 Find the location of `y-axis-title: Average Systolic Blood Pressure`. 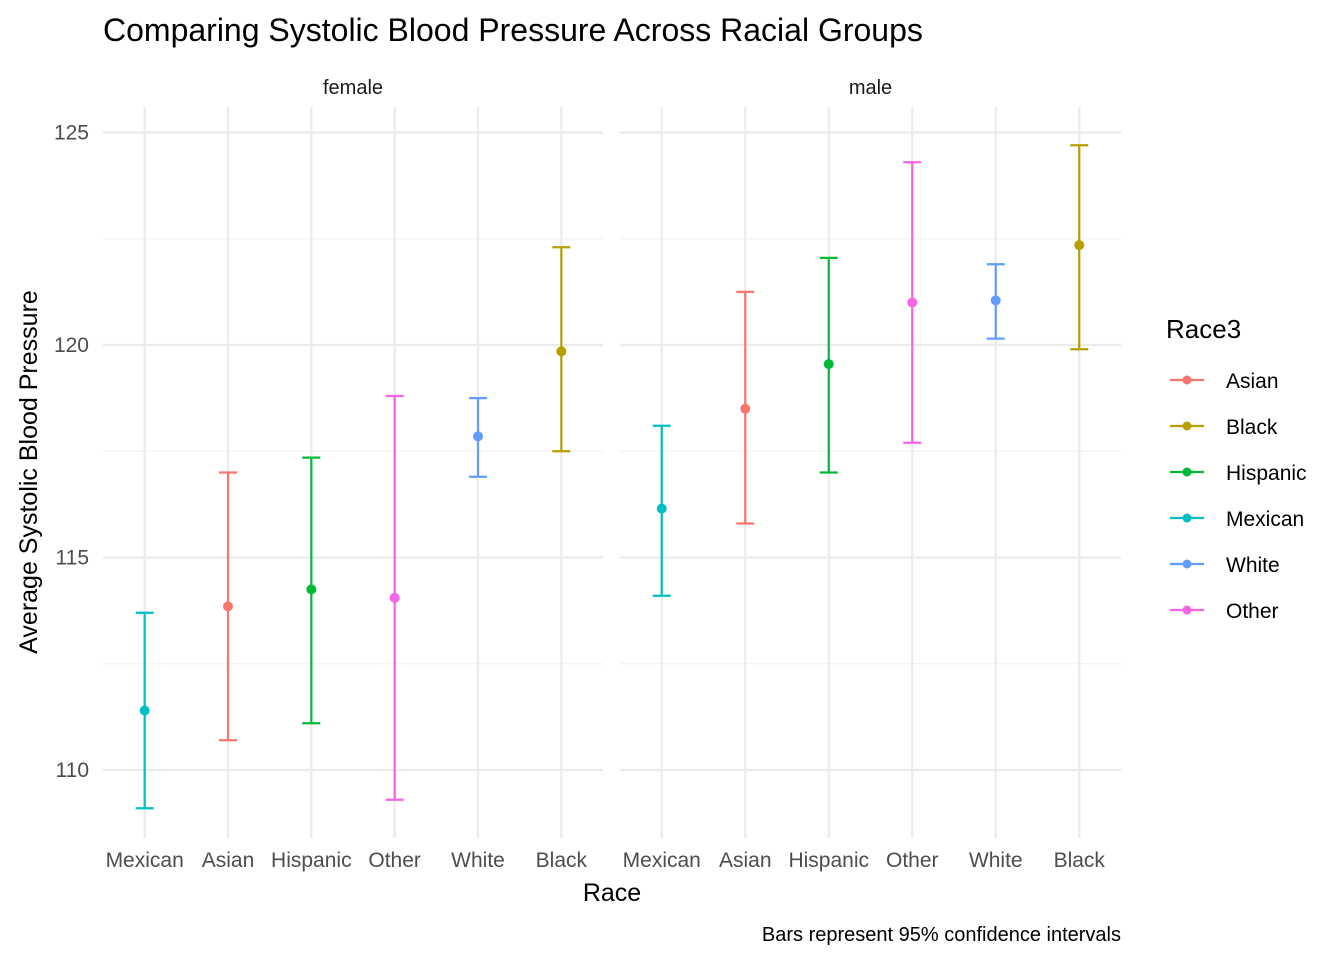

y-axis-title: Average Systolic Blood Pressure is located at coordinates (29, 472).